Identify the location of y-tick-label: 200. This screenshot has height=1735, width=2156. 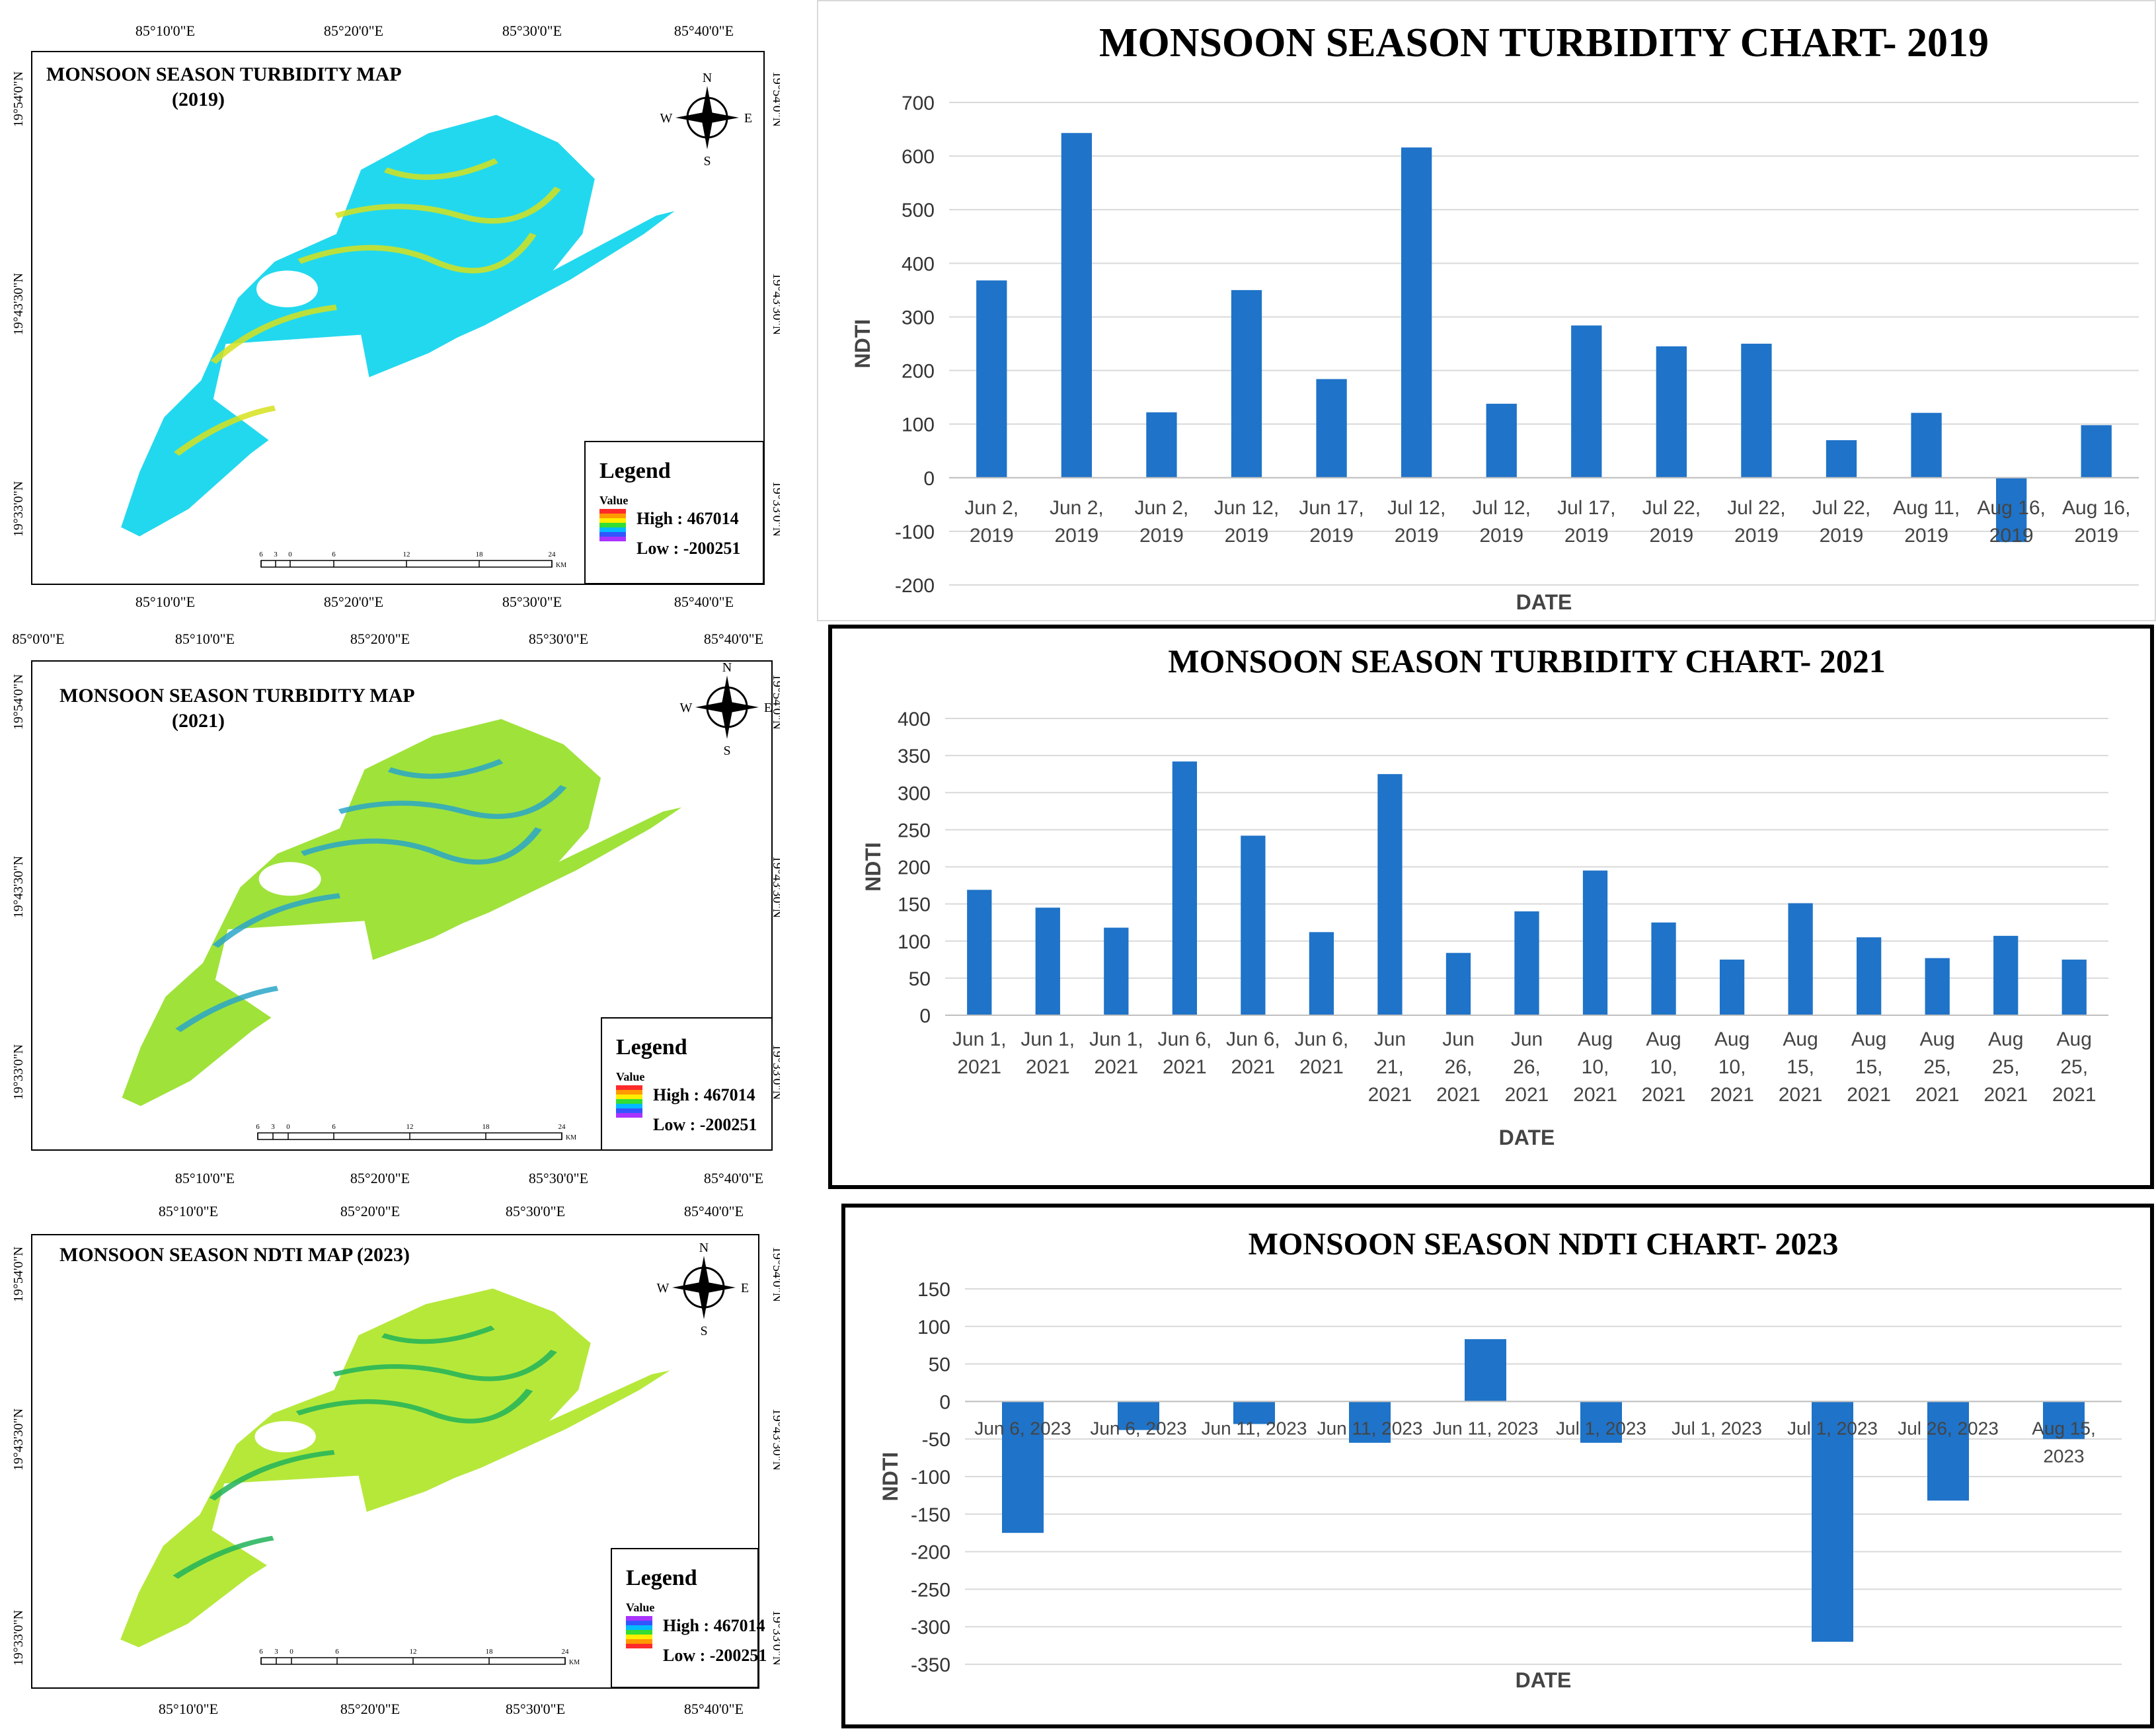
(914, 868).